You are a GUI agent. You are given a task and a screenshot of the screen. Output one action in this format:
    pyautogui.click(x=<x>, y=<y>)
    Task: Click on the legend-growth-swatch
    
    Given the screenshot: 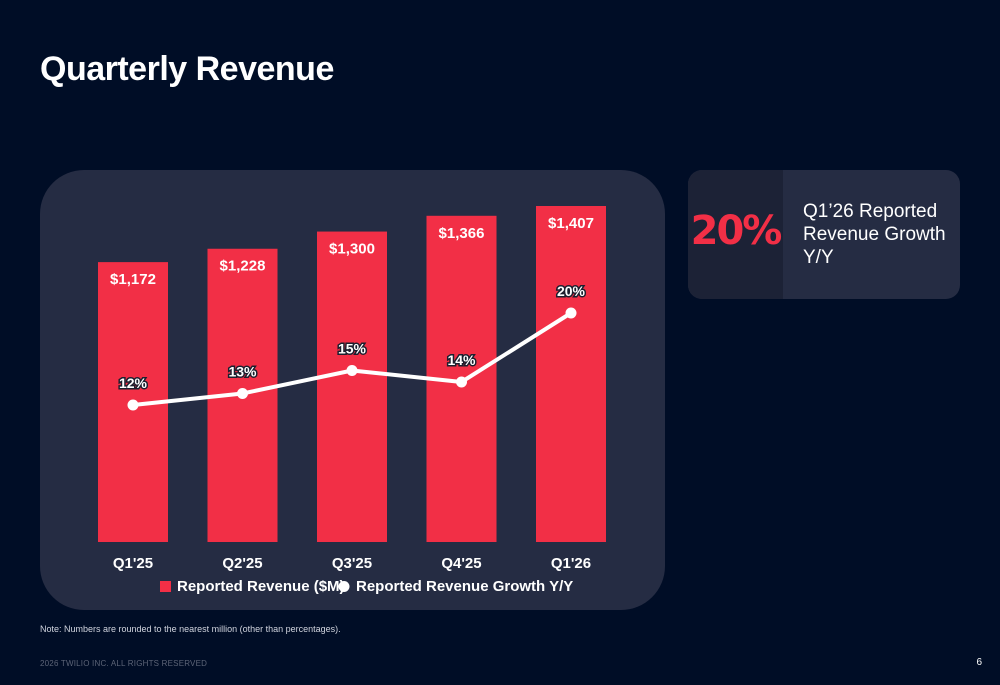 What is the action you would take?
    pyautogui.click(x=344, y=586)
    